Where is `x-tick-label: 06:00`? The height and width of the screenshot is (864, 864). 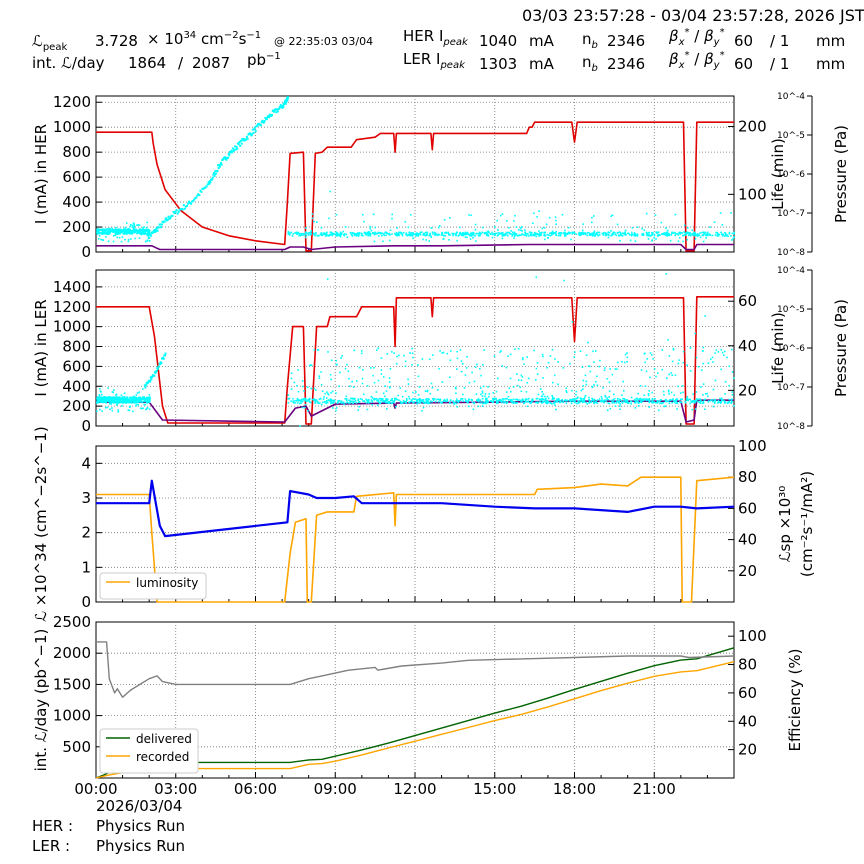
x-tick-label: 06:00 is located at coordinates (255, 789).